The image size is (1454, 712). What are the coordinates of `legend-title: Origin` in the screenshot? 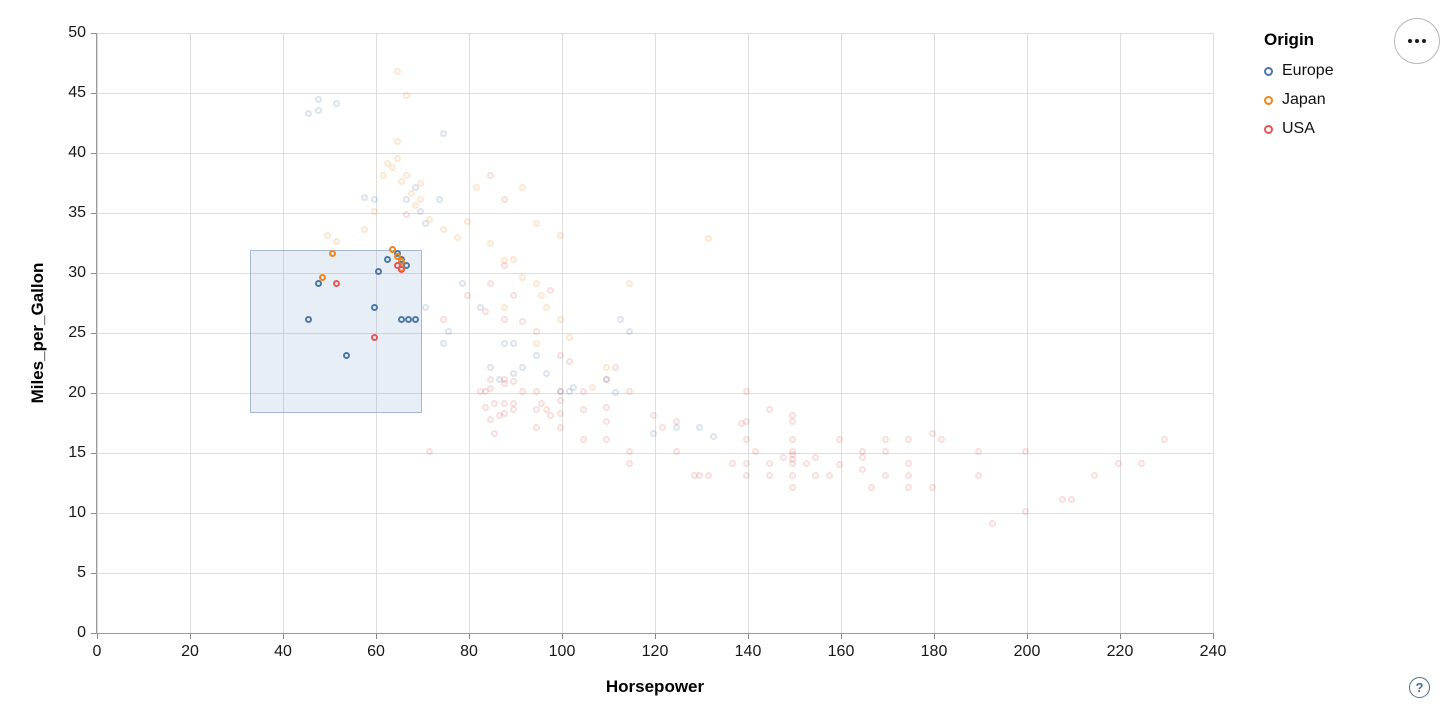 It's located at (1289, 39).